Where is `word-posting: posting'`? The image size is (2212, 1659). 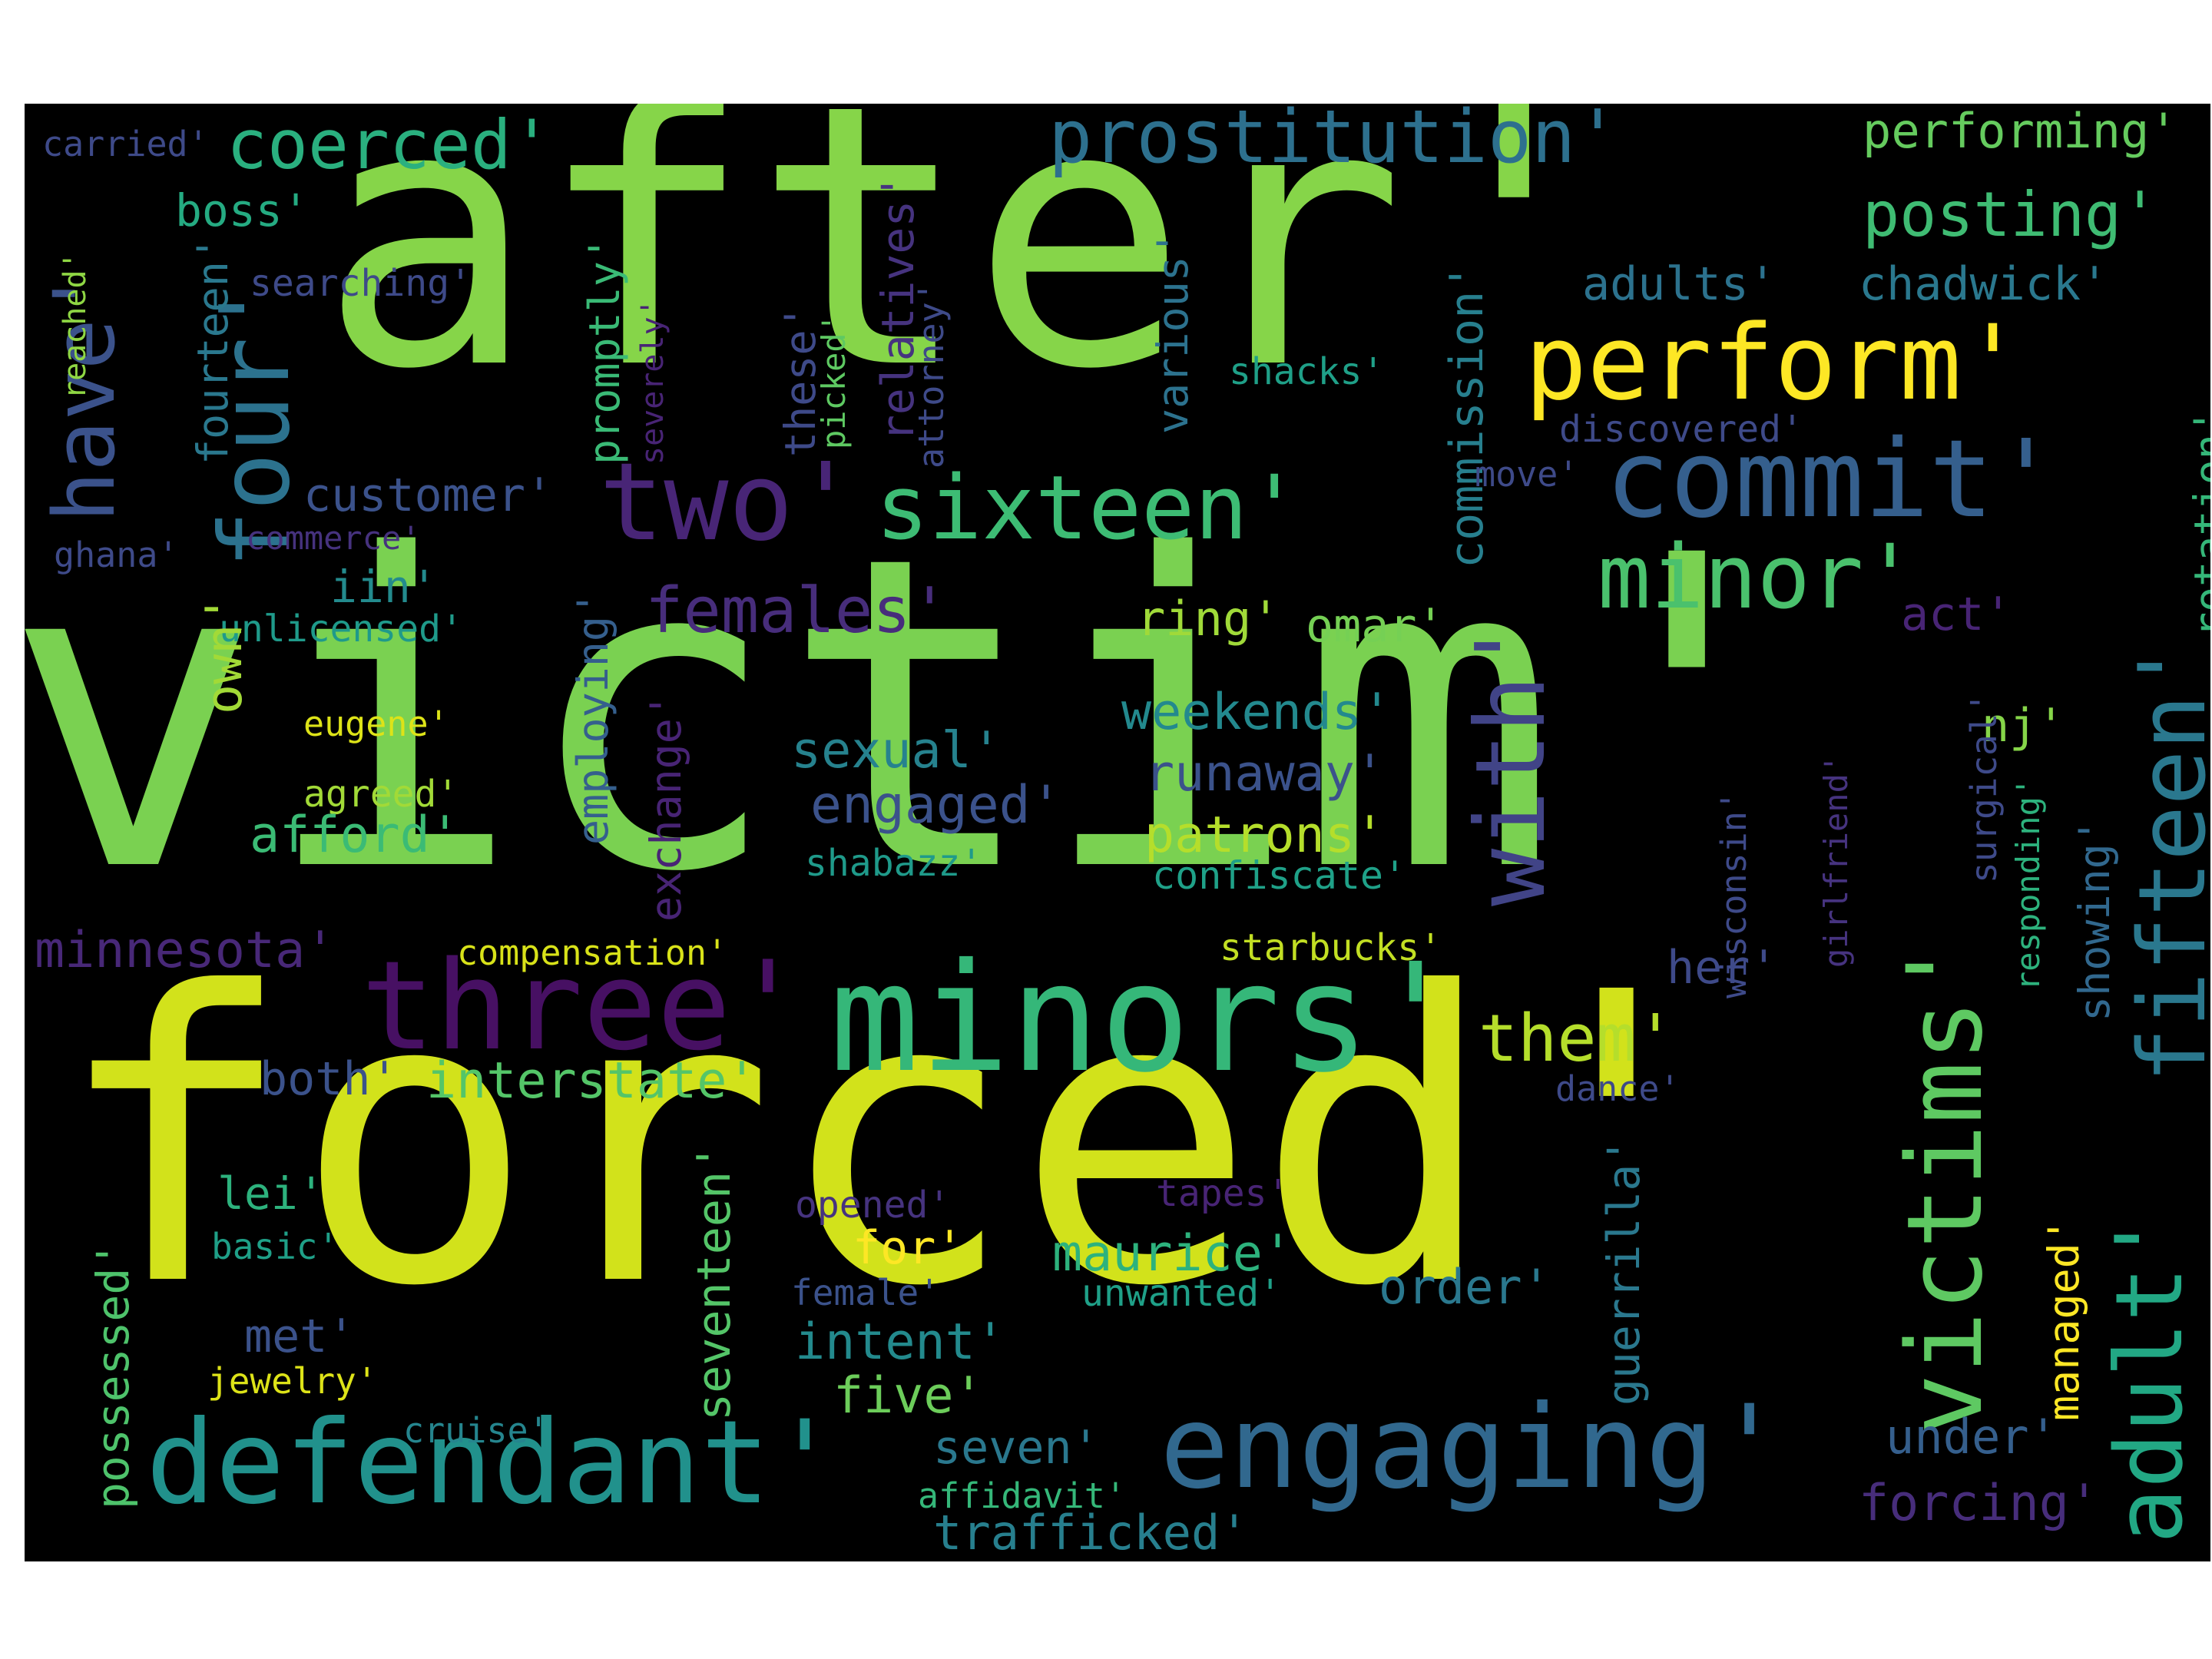
word-posting: posting' is located at coordinates (2011, 215).